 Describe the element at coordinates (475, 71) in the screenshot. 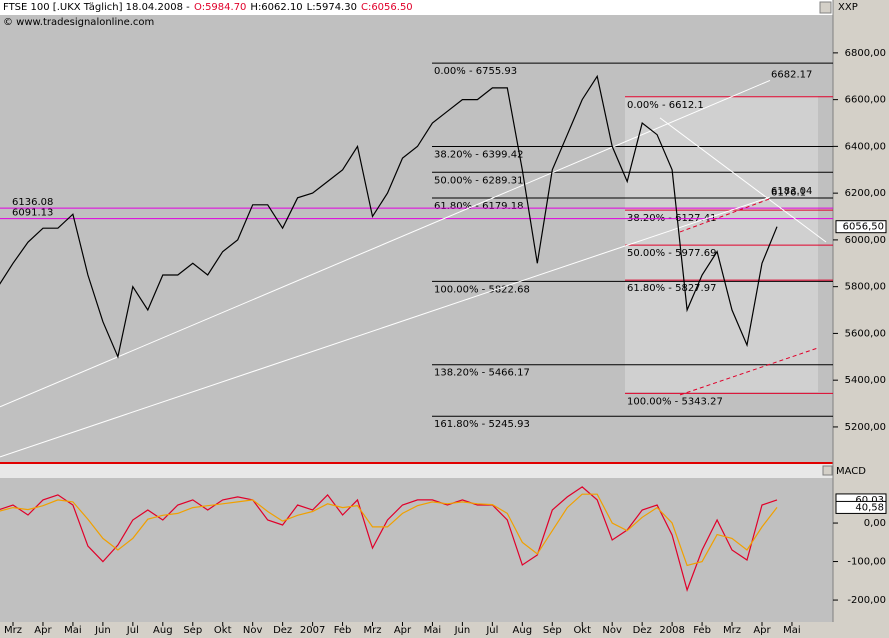

I see `fib-label: 0.00% - 6755.93` at that location.